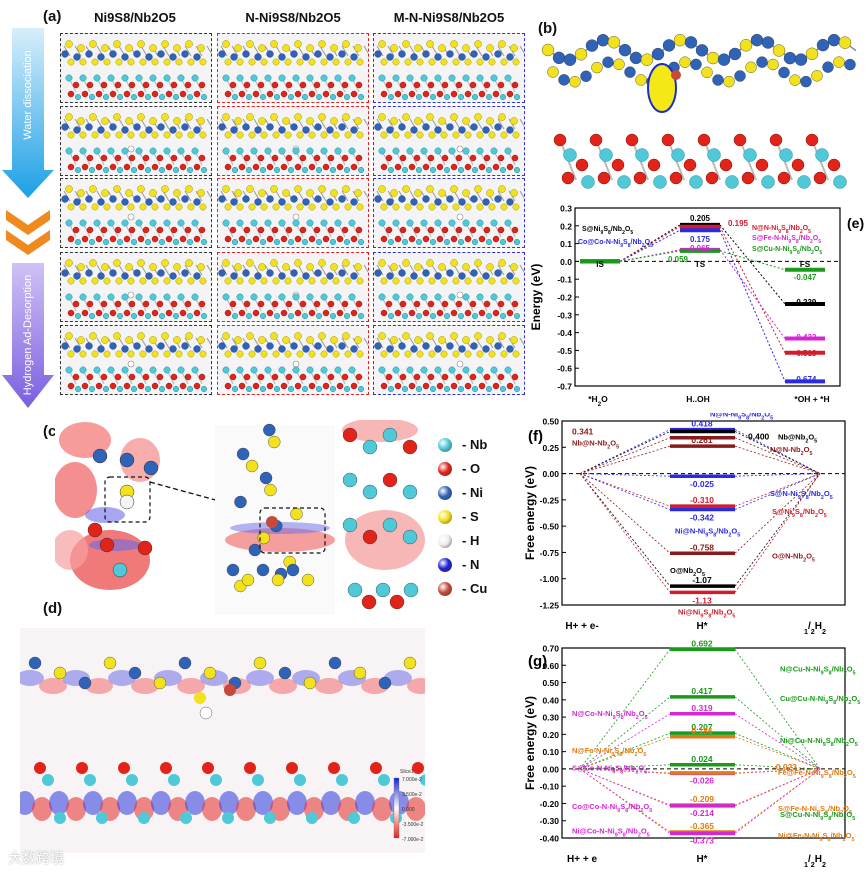 The width and height of the screenshot is (868, 876). What do you see at coordinates (396, 808) in the screenshot?
I see `colorbar` at bounding box center [396, 808].